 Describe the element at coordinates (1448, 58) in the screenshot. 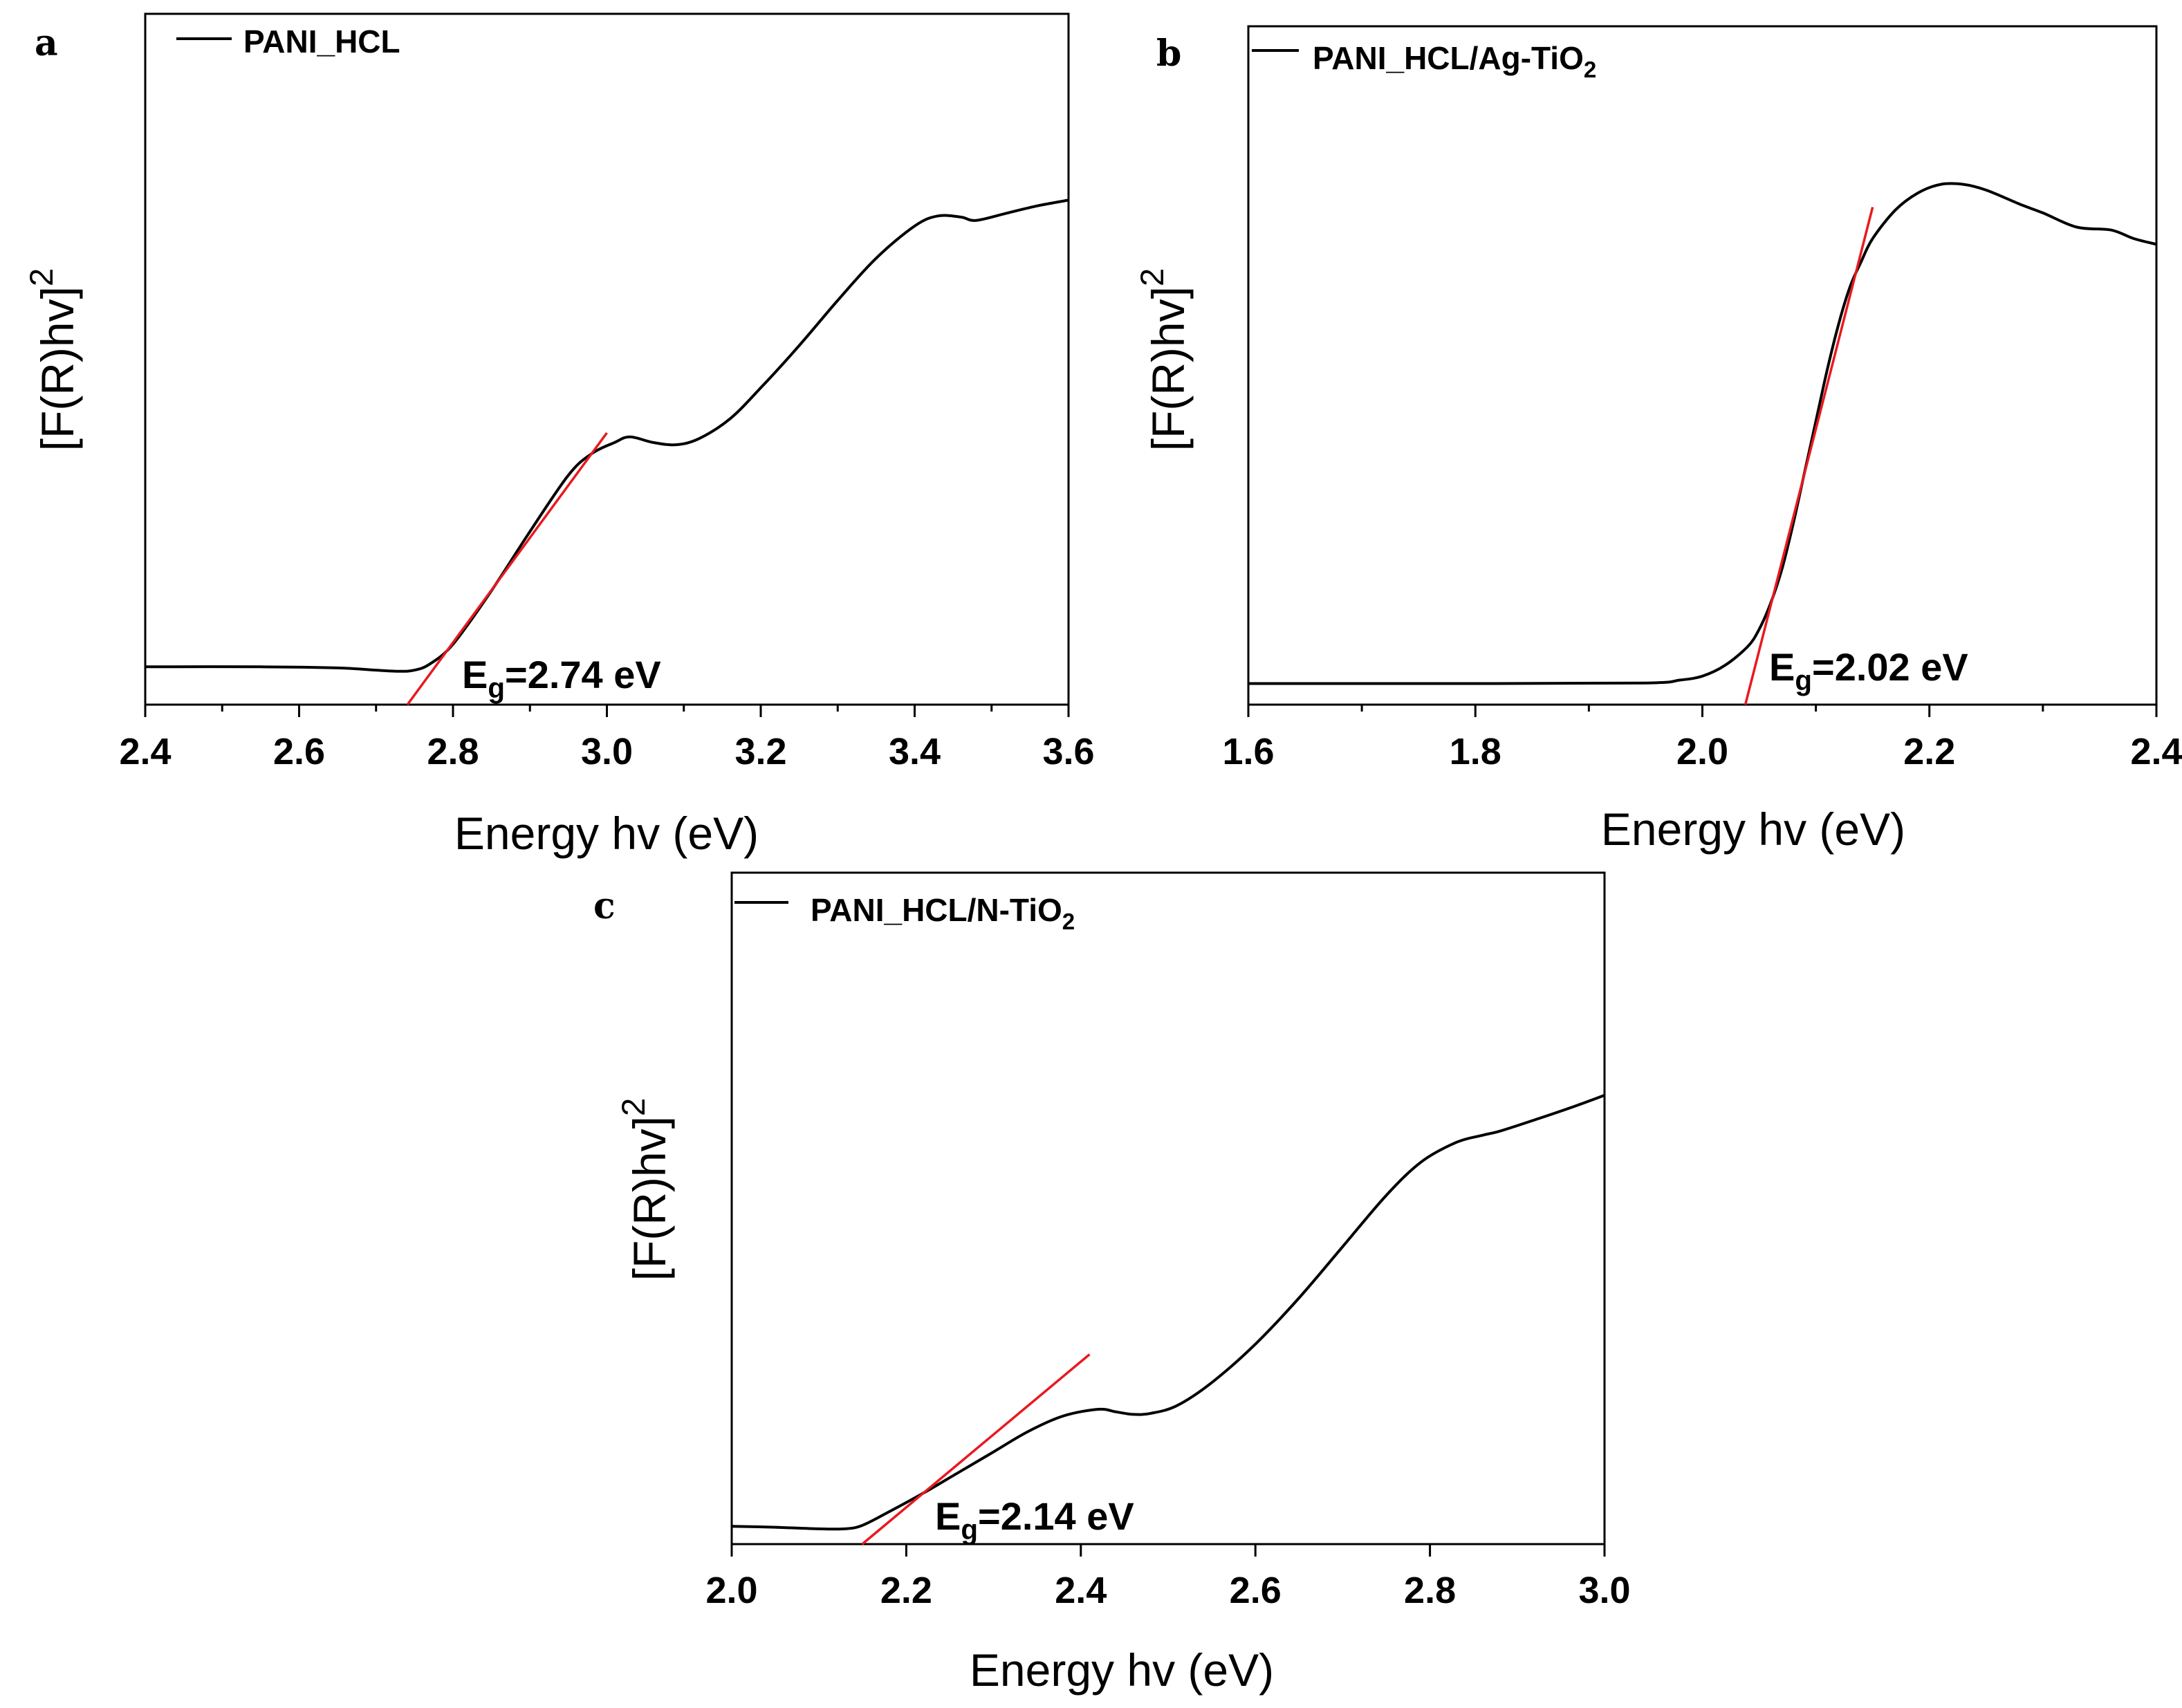

I see `legend-label-main: PANI_HCL/Ag-TiO` at that location.